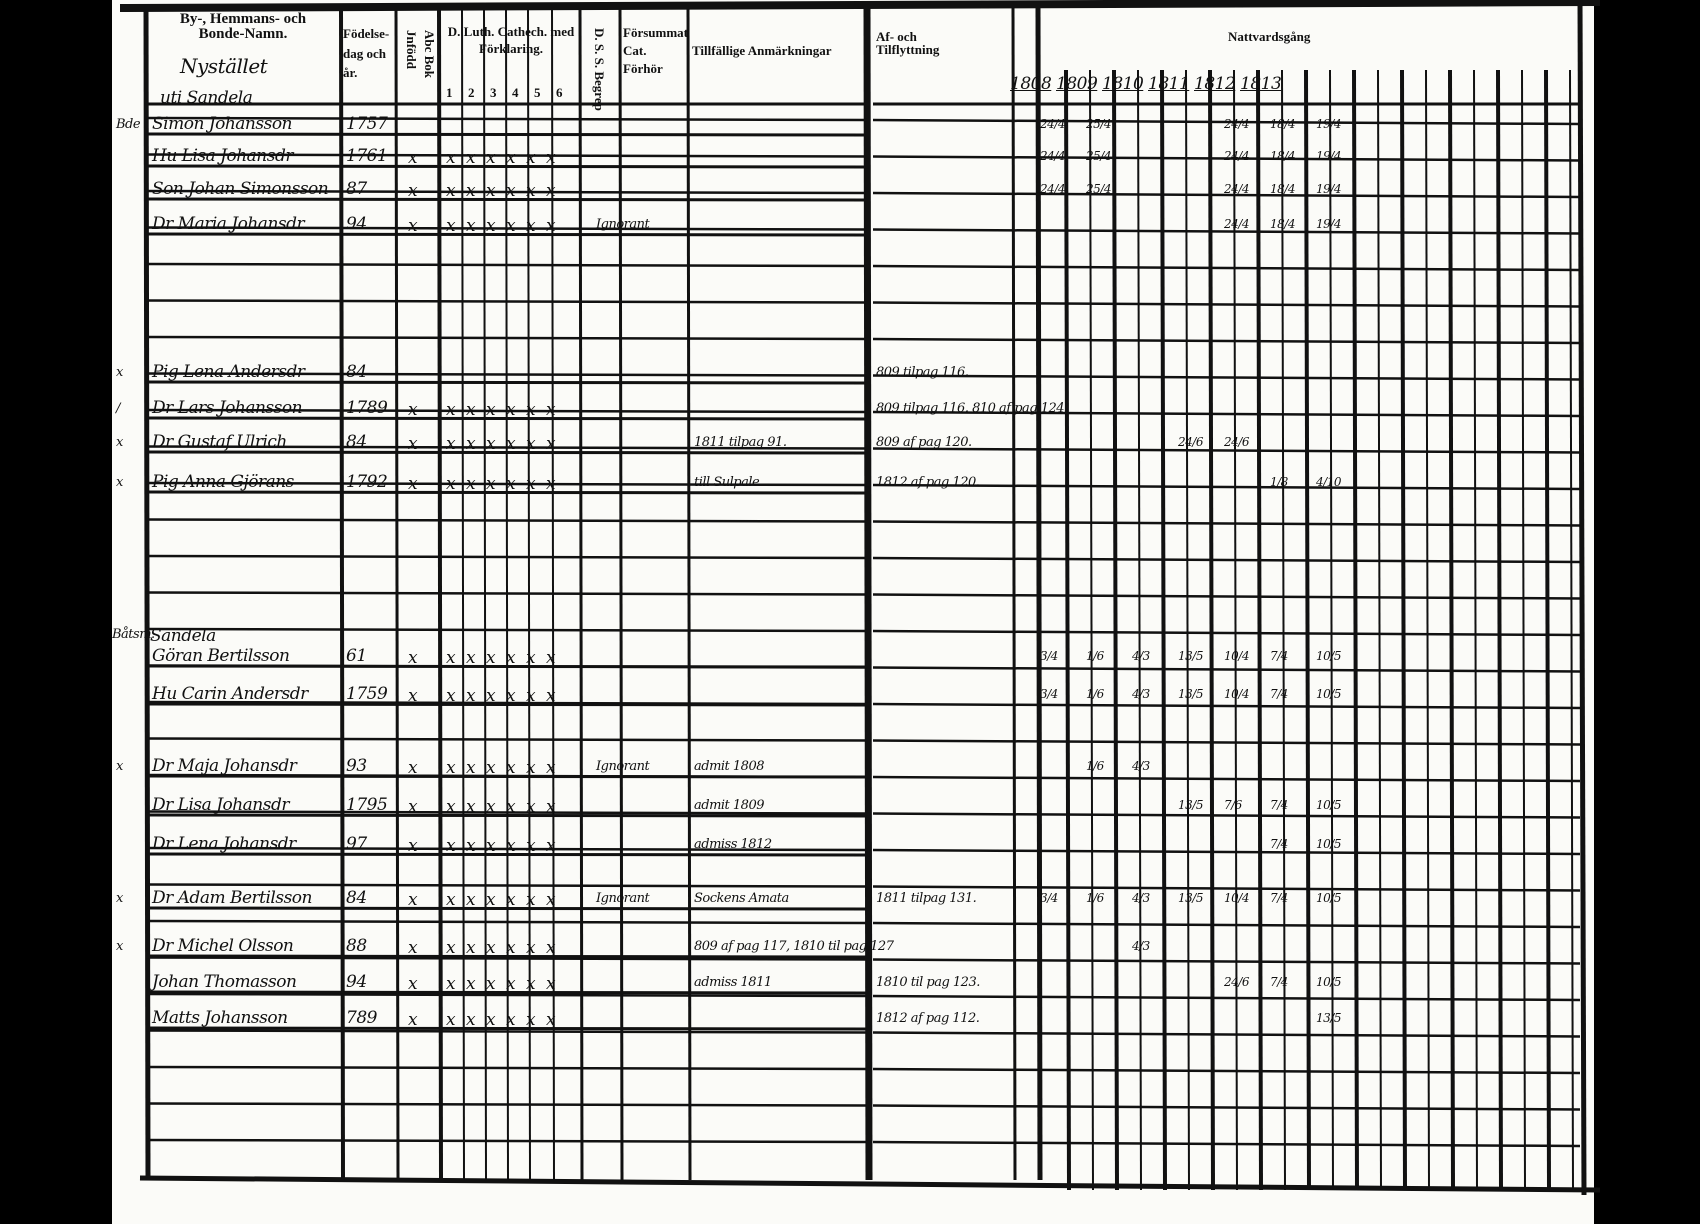 This screenshot has width=1700, height=1224. I want to click on remark-note: admiss 1811, so click(733, 982).